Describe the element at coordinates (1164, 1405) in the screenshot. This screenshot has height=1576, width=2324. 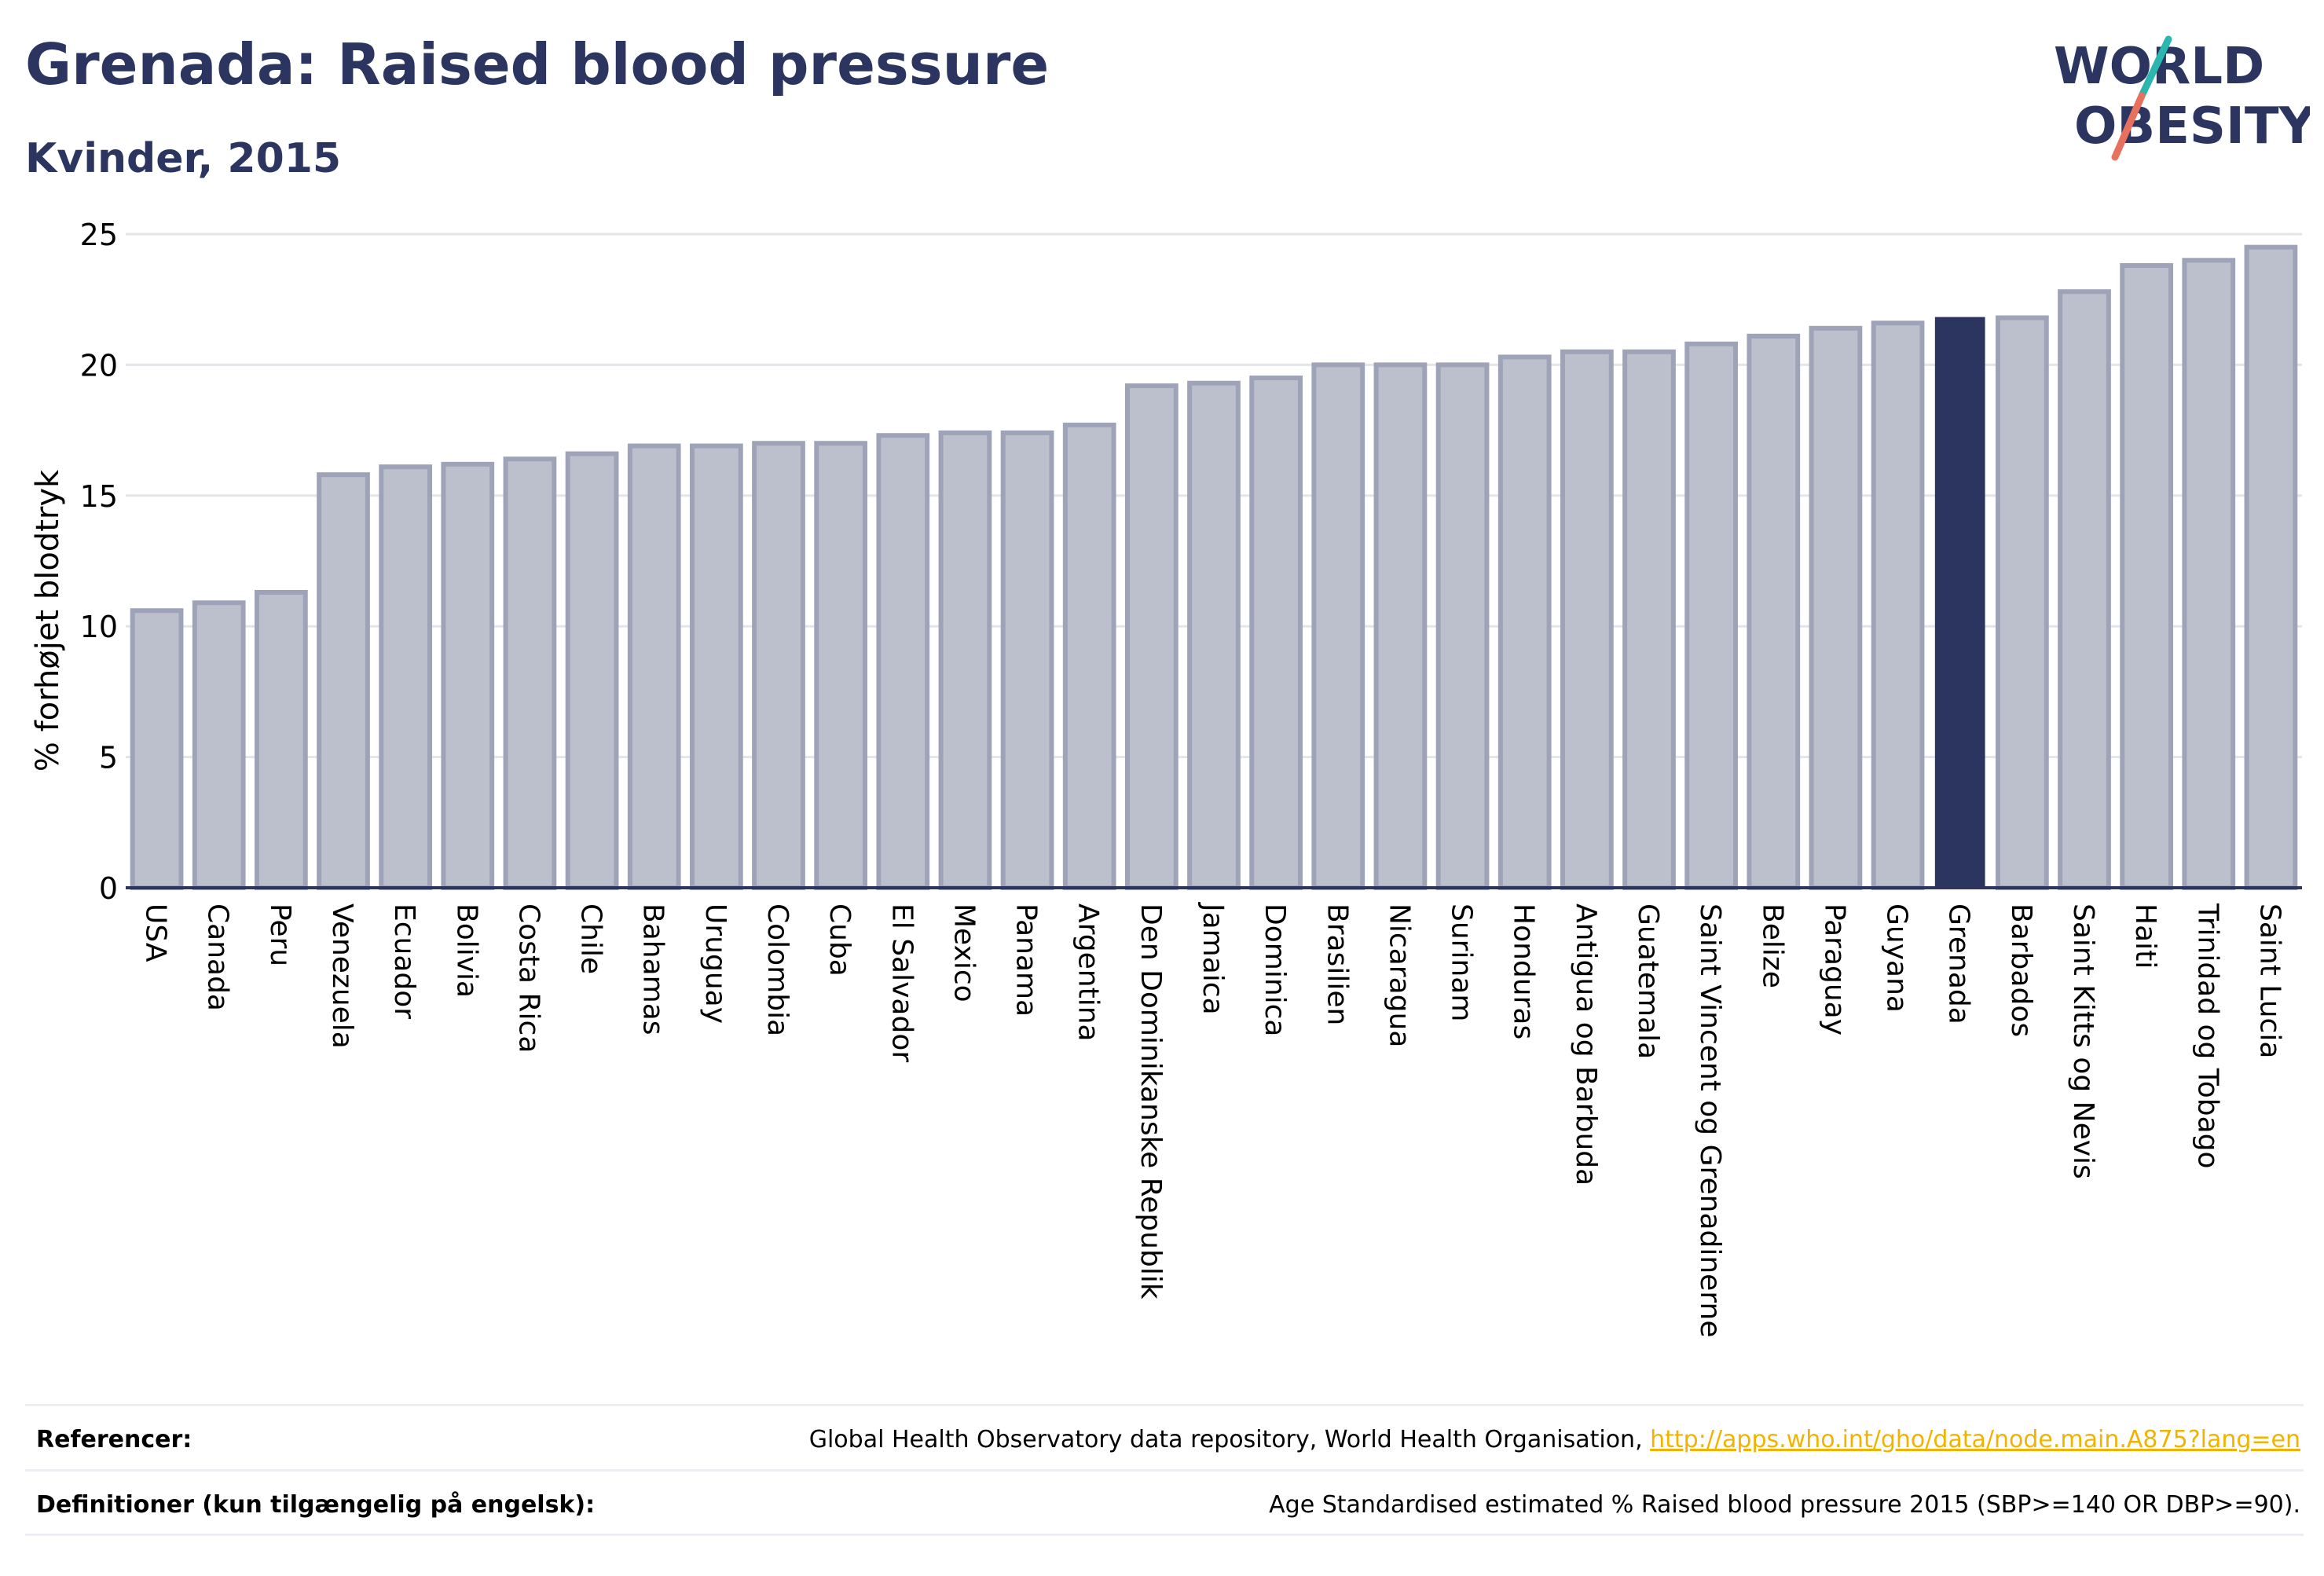
I see `footer-divider-top` at that location.